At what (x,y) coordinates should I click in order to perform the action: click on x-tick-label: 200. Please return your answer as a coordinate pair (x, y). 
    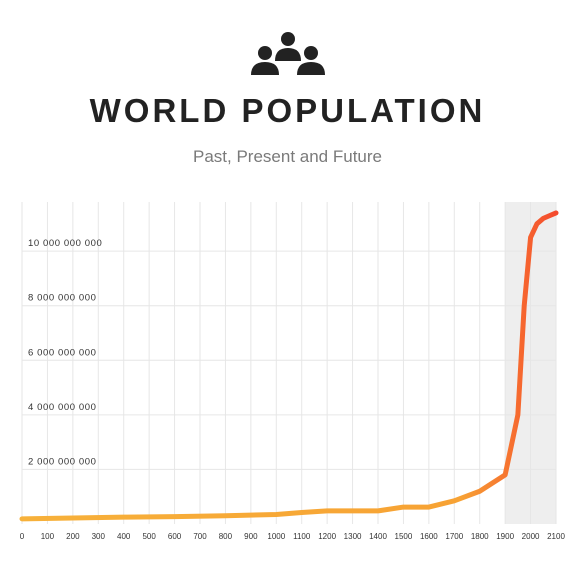
    Looking at the image, I should click on (73, 536).